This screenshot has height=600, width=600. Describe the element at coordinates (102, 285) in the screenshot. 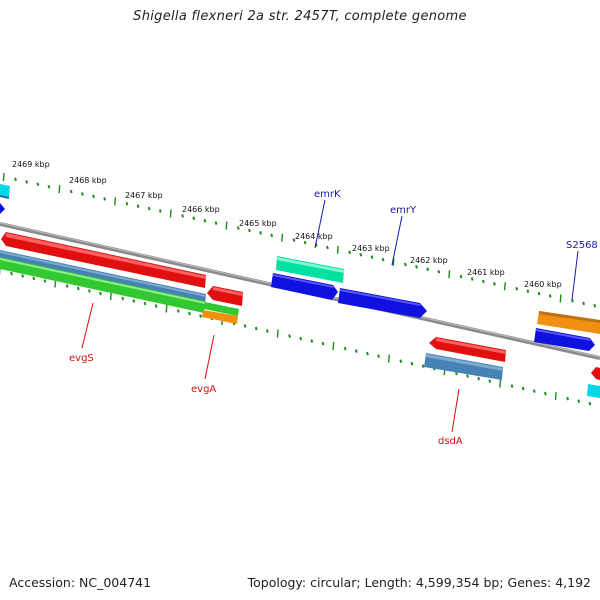

I see `gene-evgS-green` at that location.